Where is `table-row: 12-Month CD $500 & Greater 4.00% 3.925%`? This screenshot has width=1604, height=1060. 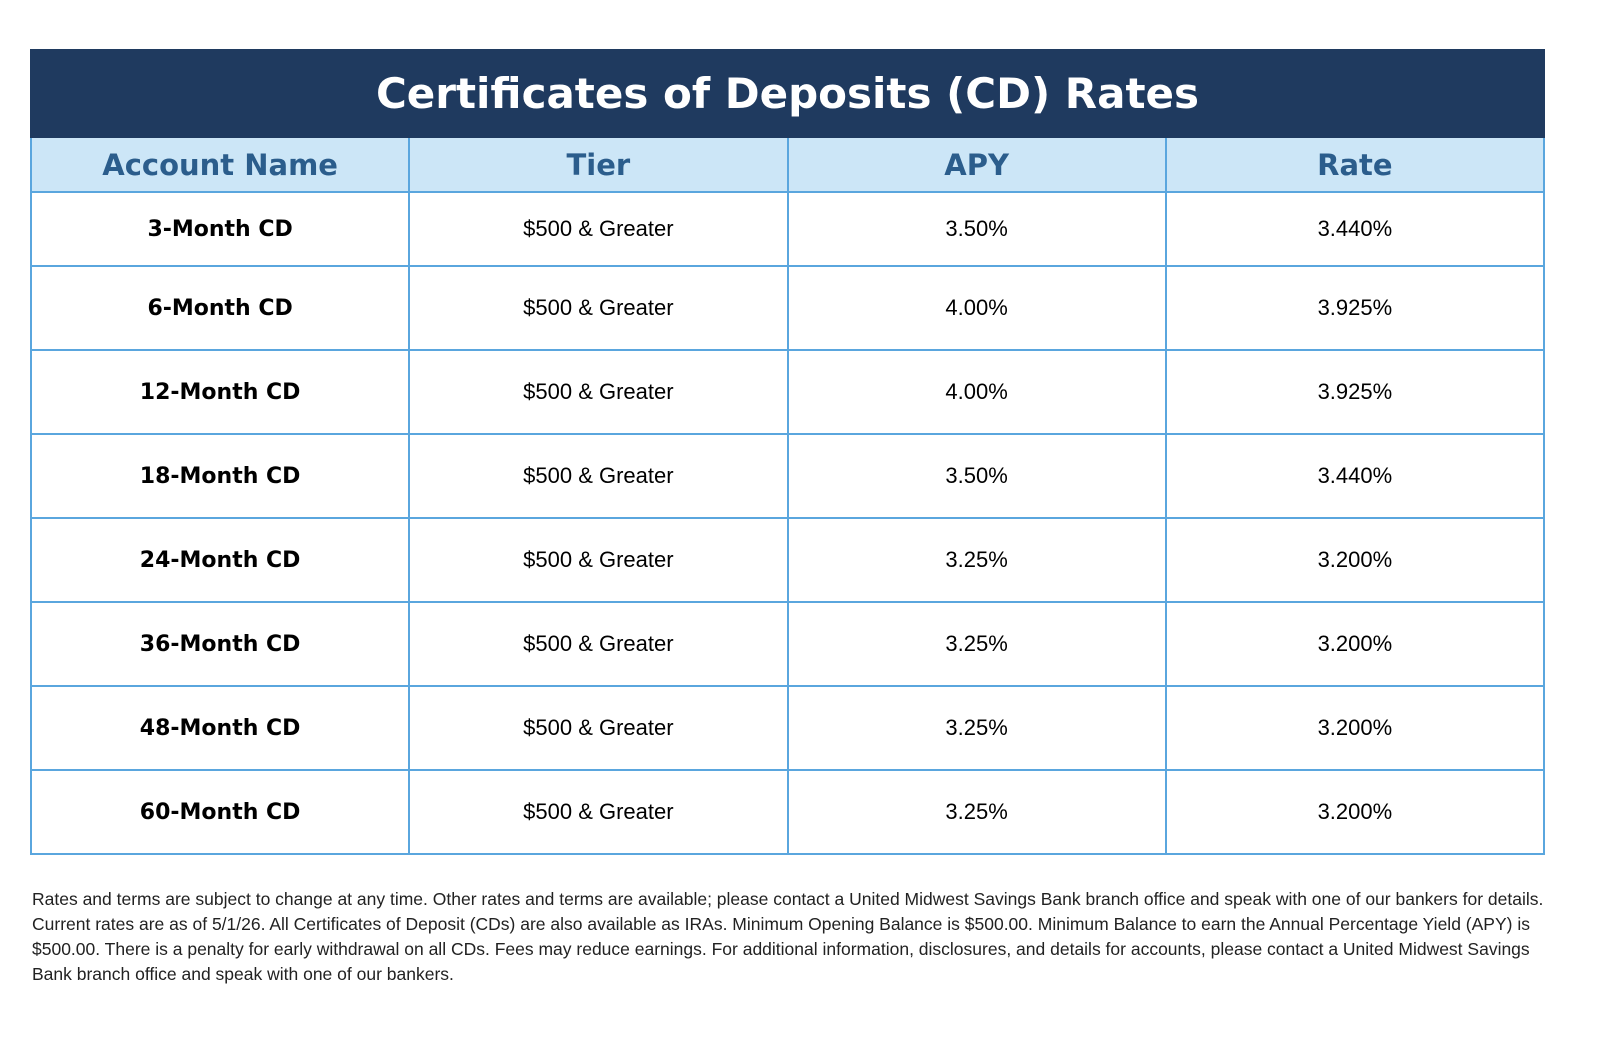 table-row: 12-Month CD $500 & Greater 4.00% 3.925% is located at coordinates (787, 392).